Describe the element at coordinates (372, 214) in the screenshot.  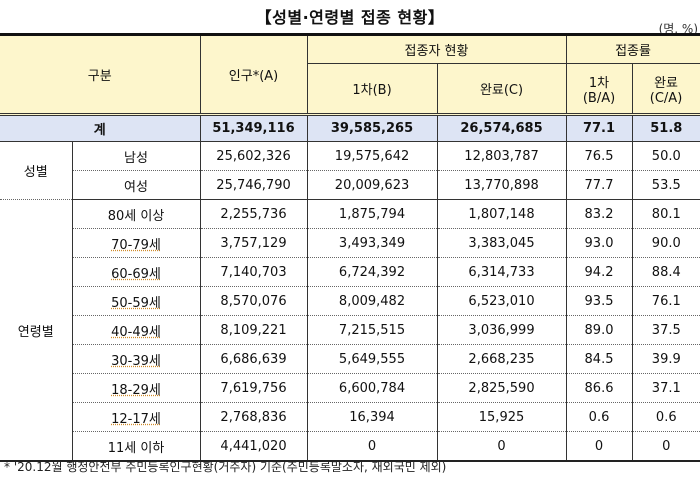
I see `age-first-cell: 1,875,794` at that location.